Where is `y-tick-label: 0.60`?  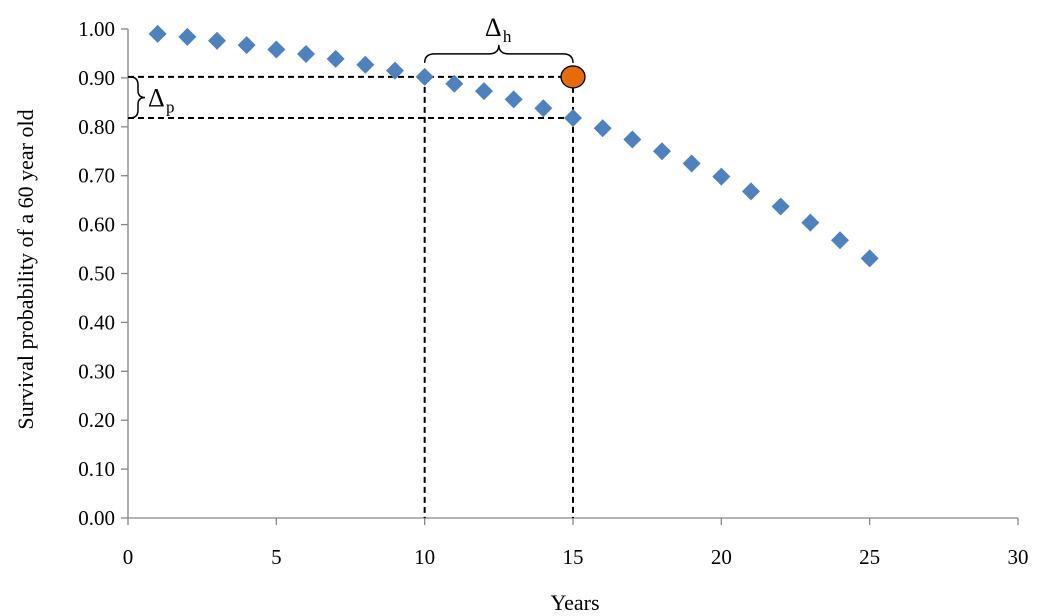
y-tick-label: 0.60 is located at coordinates (96, 225).